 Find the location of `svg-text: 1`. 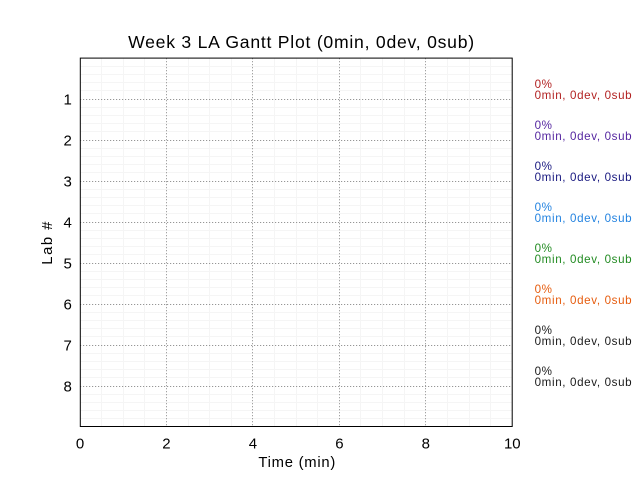

svg-text: 1 is located at coordinates (67, 99).